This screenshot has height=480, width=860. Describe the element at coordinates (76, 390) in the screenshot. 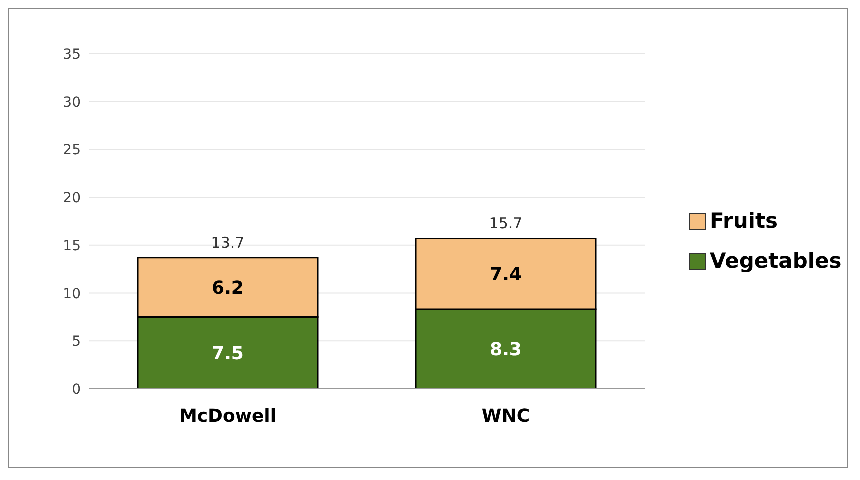

I see `y-tick-label: 0` at that location.